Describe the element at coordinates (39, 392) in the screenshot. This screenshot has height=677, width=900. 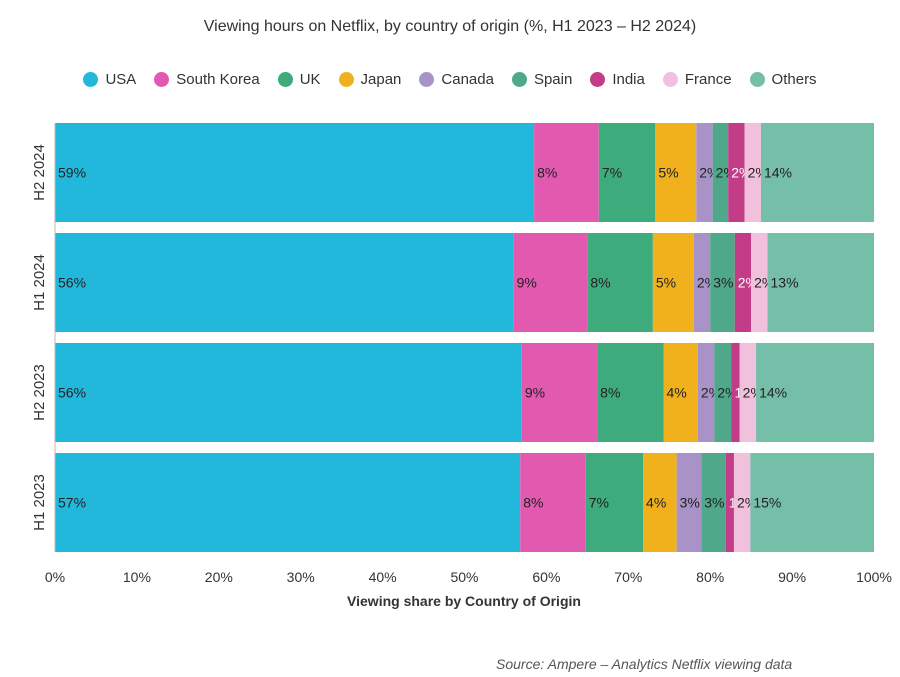
I see `category-label: H2 2023` at that location.